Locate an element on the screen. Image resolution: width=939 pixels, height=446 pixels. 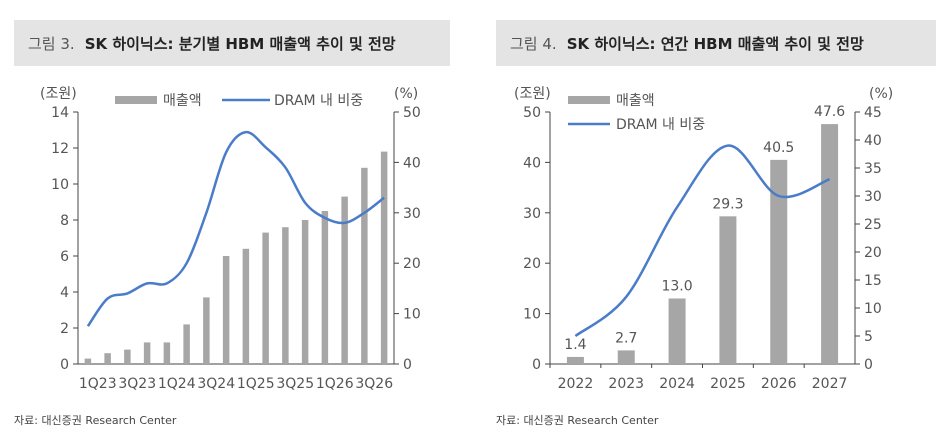
left-tick-label: 8 is located at coordinates (64, 221).